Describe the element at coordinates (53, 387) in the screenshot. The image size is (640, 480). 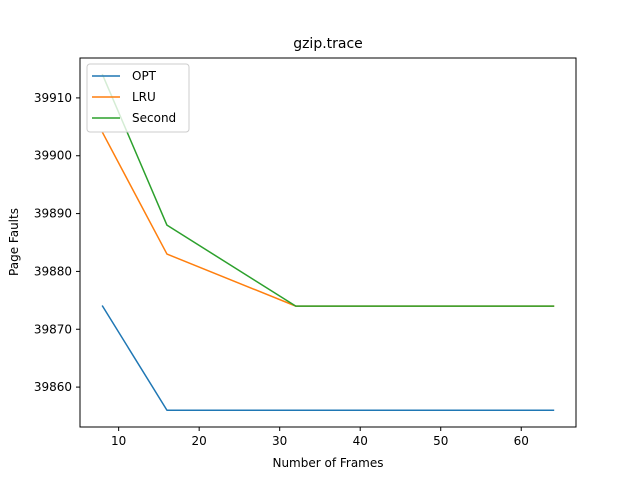
I see `y-tick-label: 39860` at that location.